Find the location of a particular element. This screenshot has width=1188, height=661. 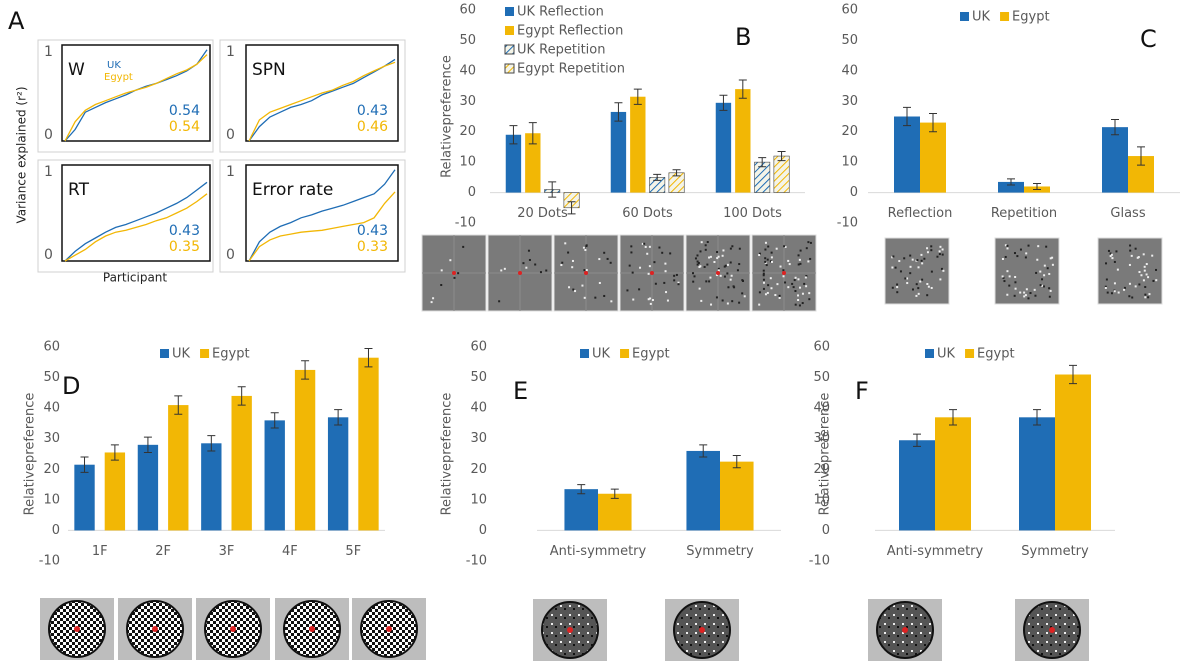

subplot-title: W is located at coordinates (76, 70).